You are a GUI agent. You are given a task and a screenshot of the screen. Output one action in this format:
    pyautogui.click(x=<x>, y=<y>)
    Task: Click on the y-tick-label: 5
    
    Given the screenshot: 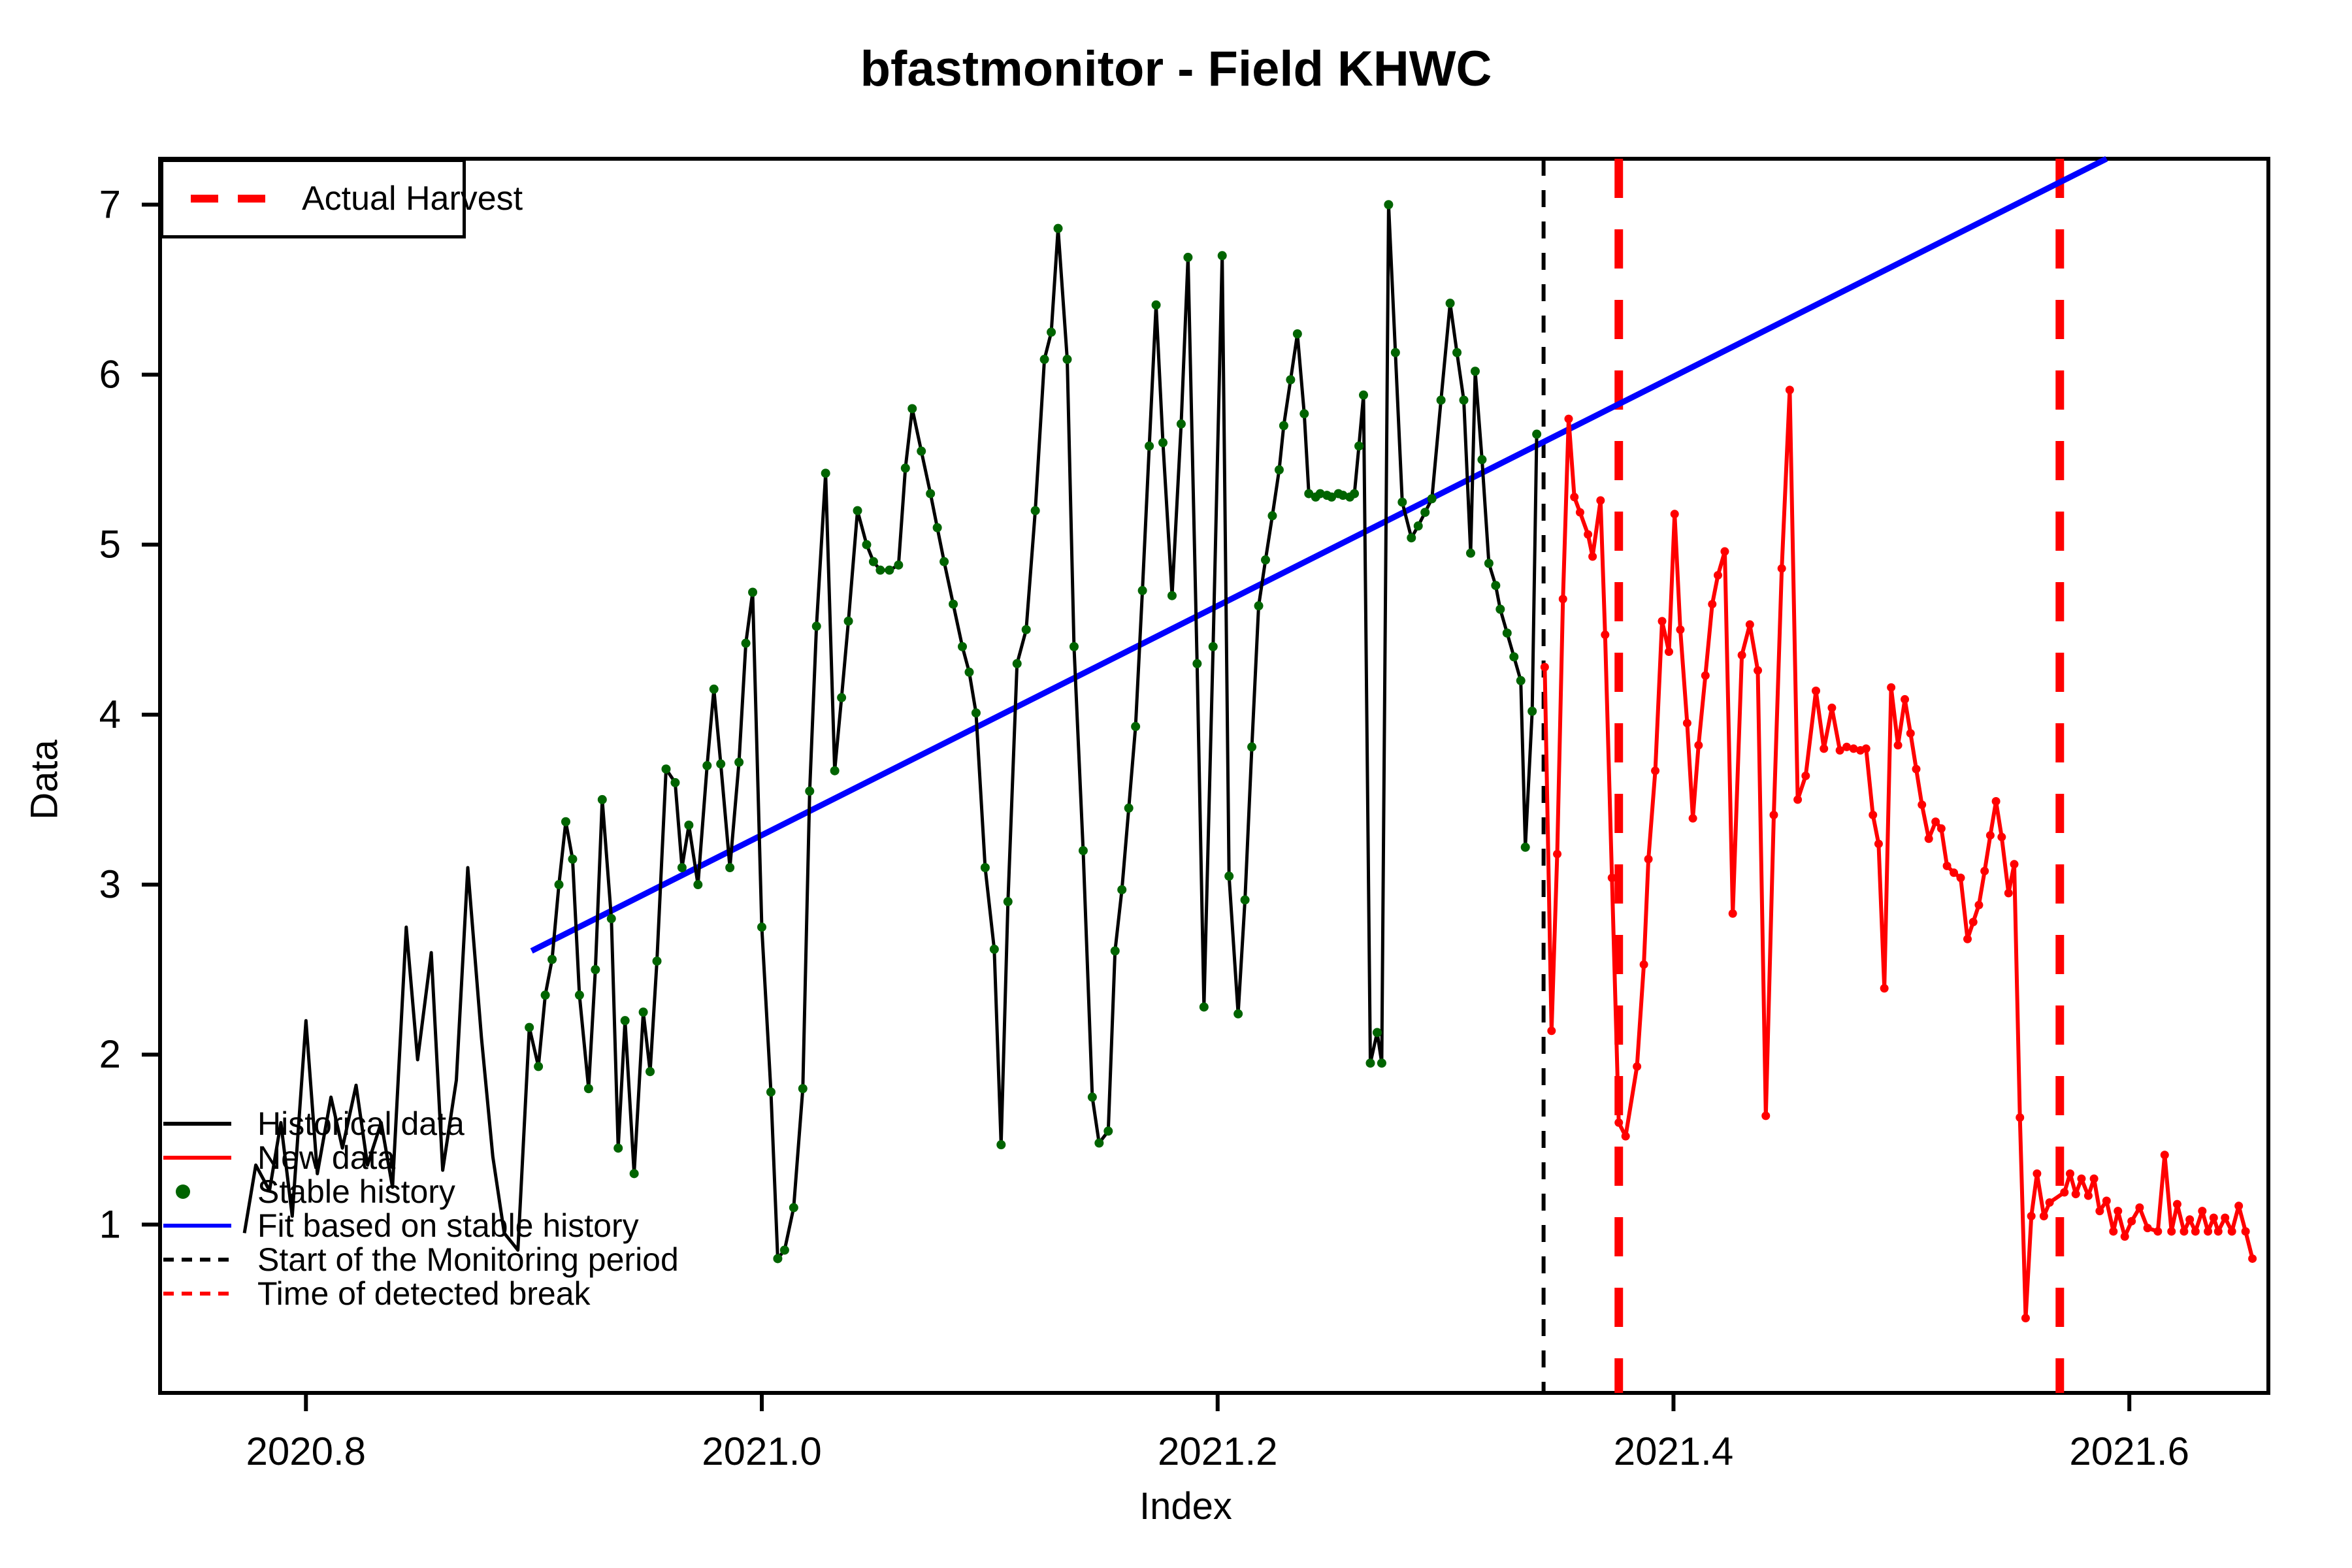 What is the action you would take?
    pyautogui.click(x=110, y=544)
    